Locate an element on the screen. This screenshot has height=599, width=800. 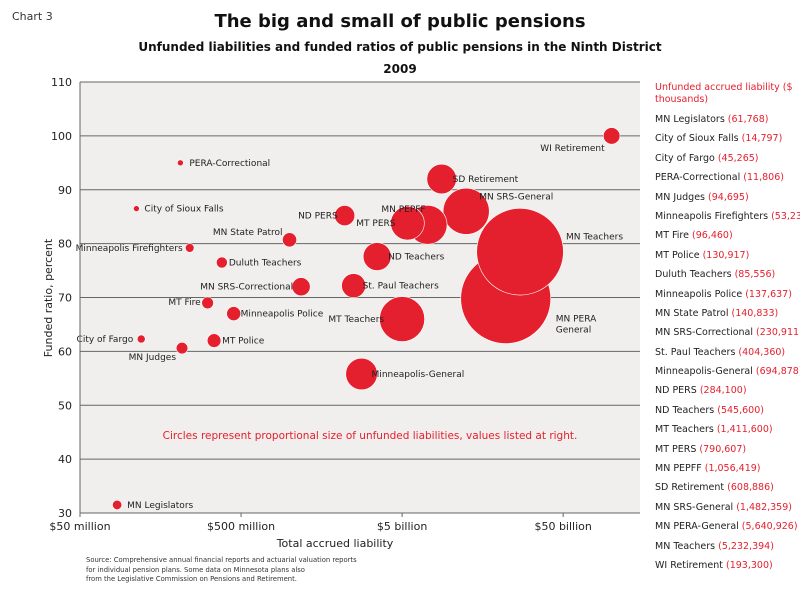
chart-period: 2009 is located at coordinates (400, 69).